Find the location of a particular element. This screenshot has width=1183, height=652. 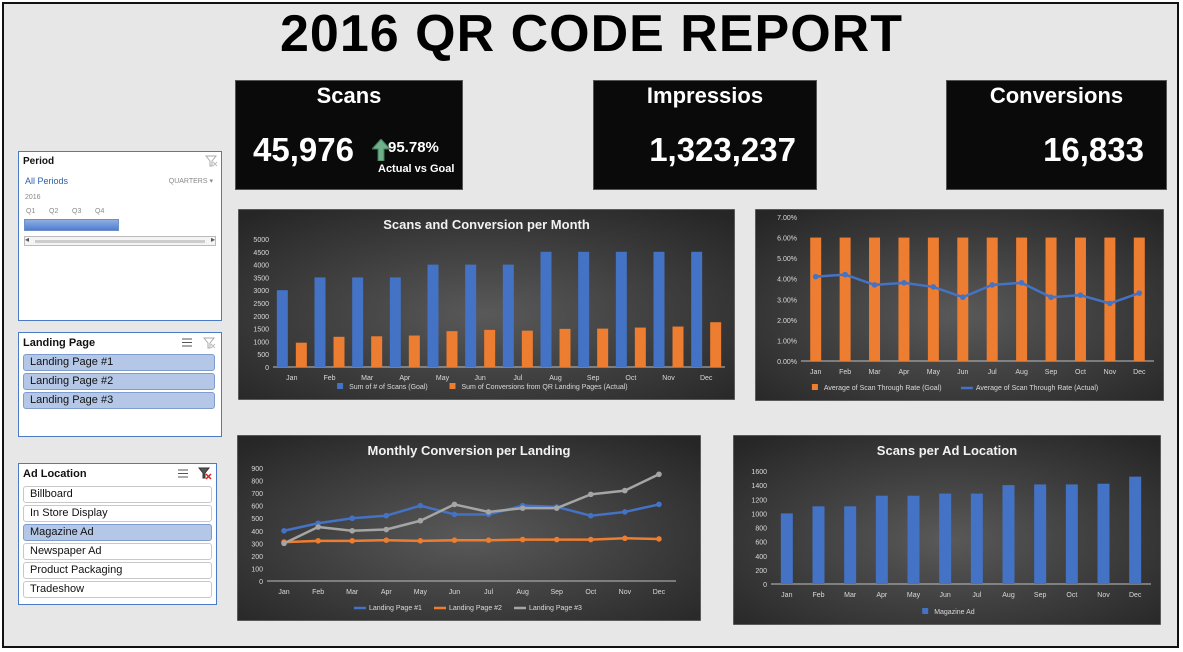

point-1-mar is located at coordinates (352, 518).